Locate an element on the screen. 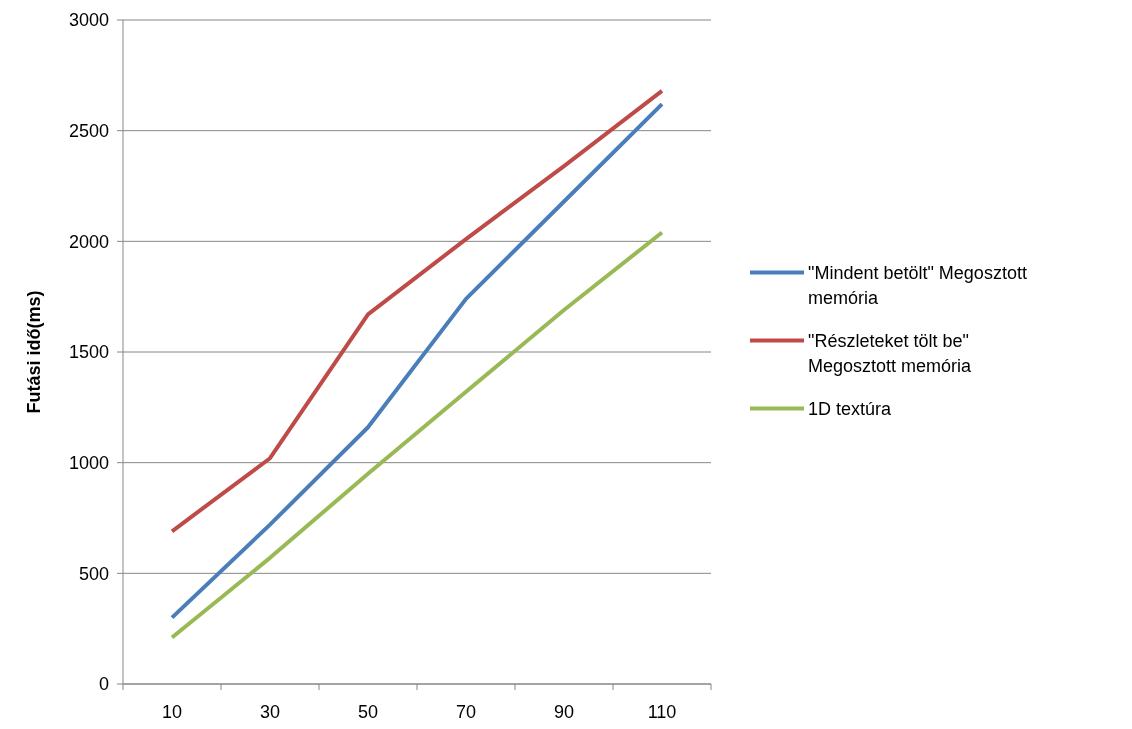 The height and width of the screenshot is (729, 1132). legend-label: "Mindent betölt" Megosztott memória is located at coordinates (917, 285).